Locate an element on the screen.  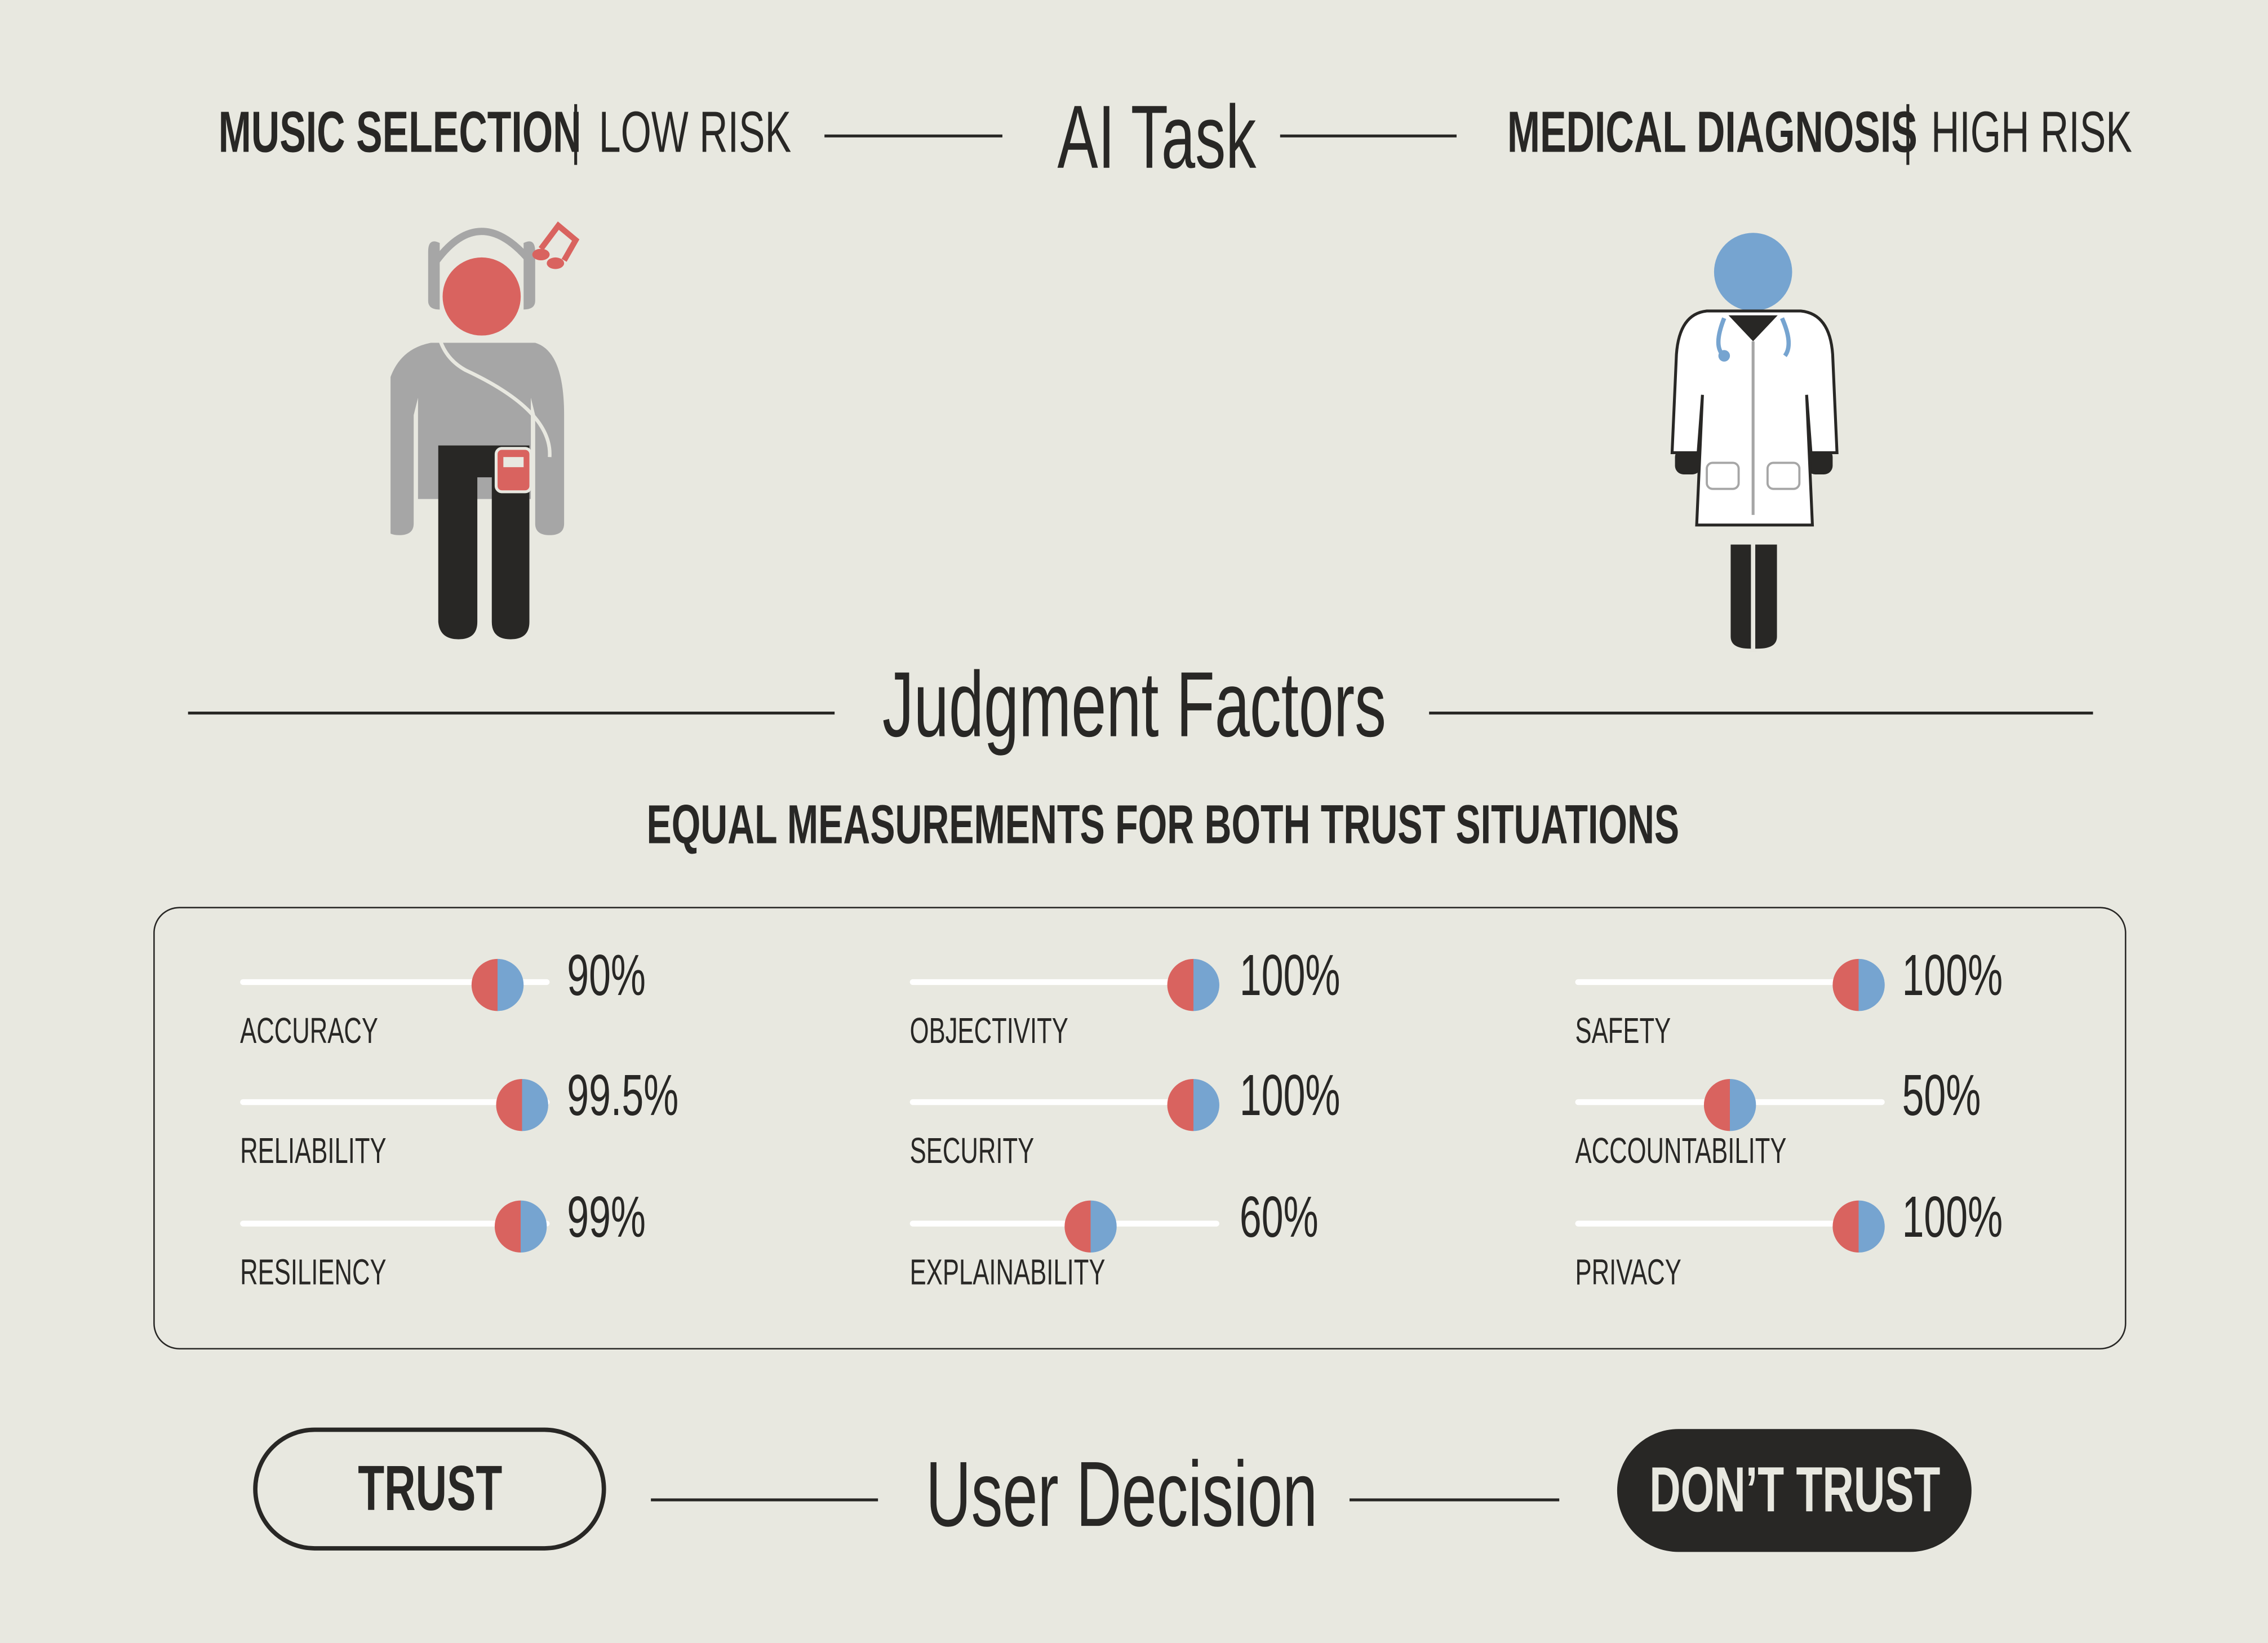
factor-label: ACCOUNTABILITY is located at coordinates (1681, 1151).